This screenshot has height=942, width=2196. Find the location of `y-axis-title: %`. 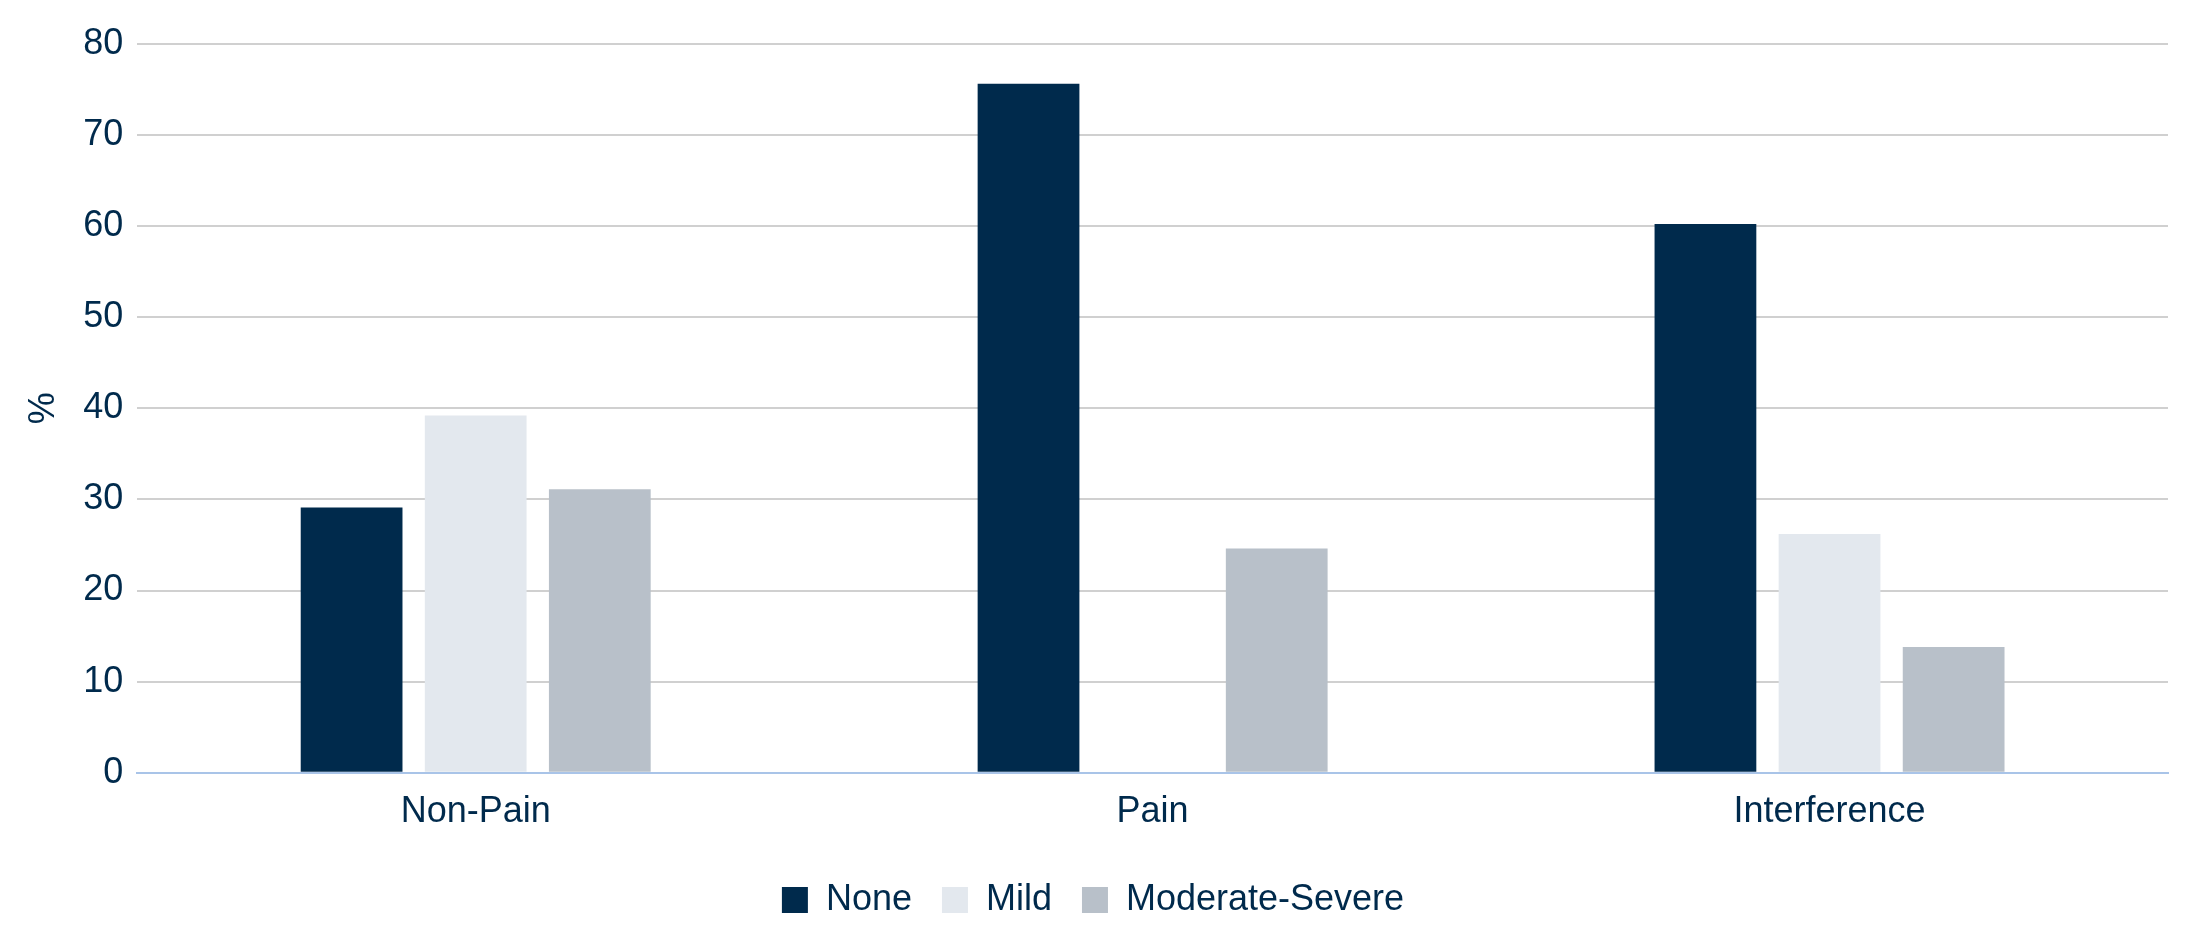

y-axis-title: % is located at coordinates (41, 408).